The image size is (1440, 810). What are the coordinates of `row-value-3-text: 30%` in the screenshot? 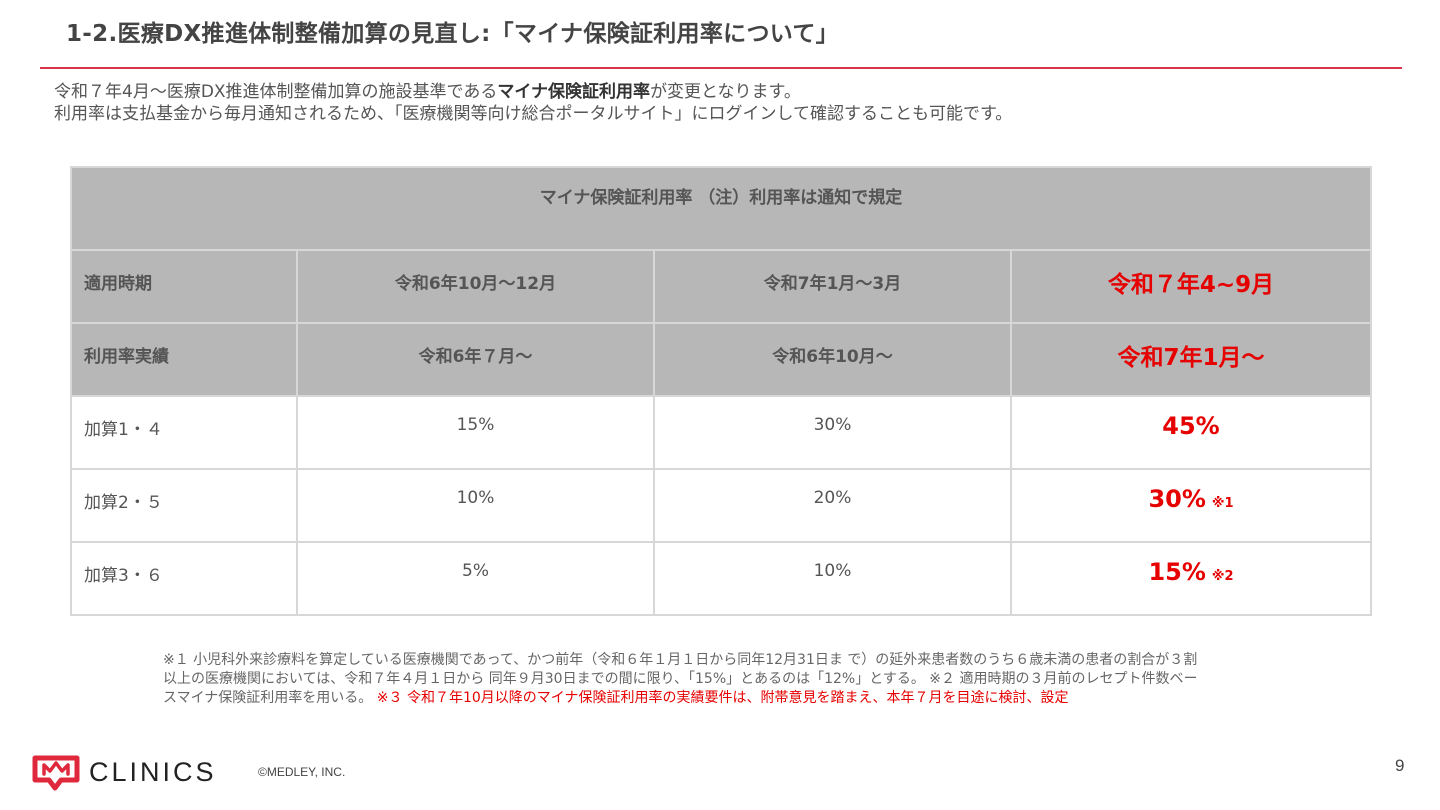 It's located at (1177, 499).